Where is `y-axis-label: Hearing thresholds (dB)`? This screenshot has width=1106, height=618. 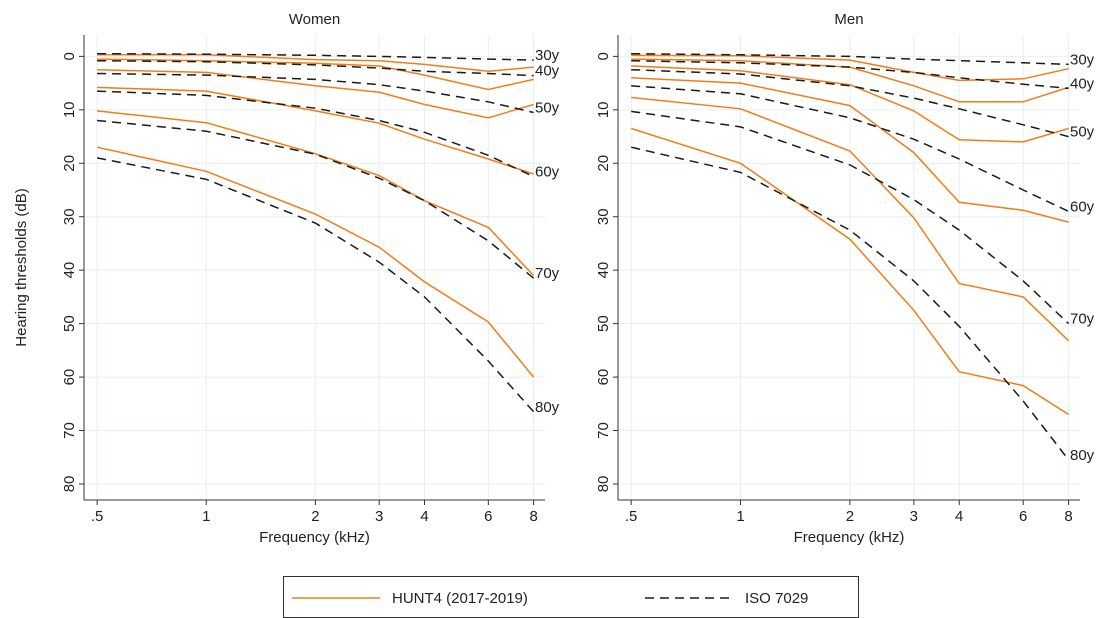 y-axis-label: Hearing thresholds (dB) is located at coordinates (21, 267).